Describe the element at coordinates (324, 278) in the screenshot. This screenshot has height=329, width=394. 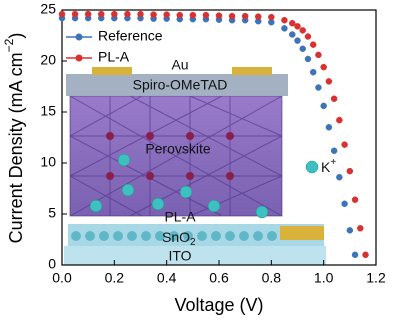
I see `x-tick-label: 1.0` at that location.